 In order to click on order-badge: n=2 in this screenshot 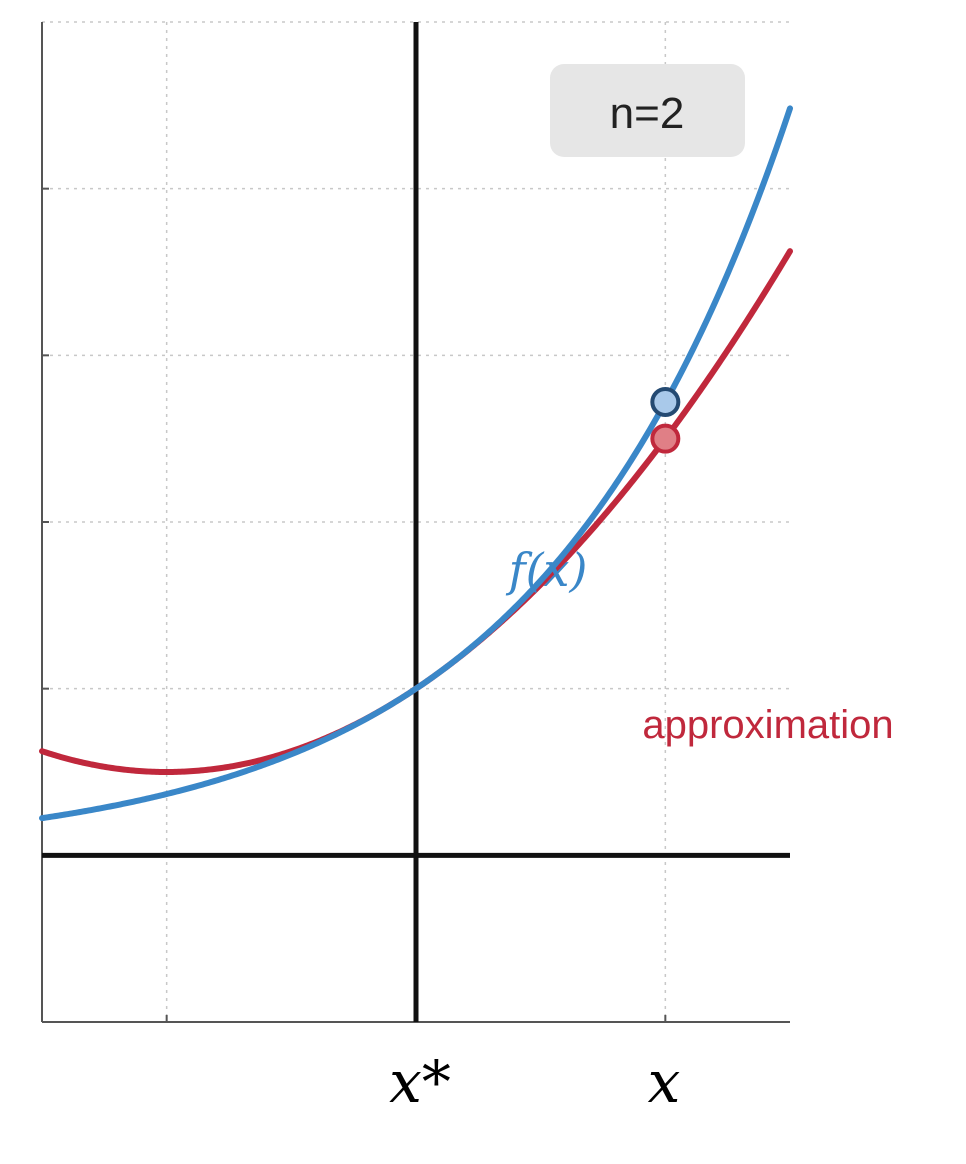, I will do `click(647, 110)`.